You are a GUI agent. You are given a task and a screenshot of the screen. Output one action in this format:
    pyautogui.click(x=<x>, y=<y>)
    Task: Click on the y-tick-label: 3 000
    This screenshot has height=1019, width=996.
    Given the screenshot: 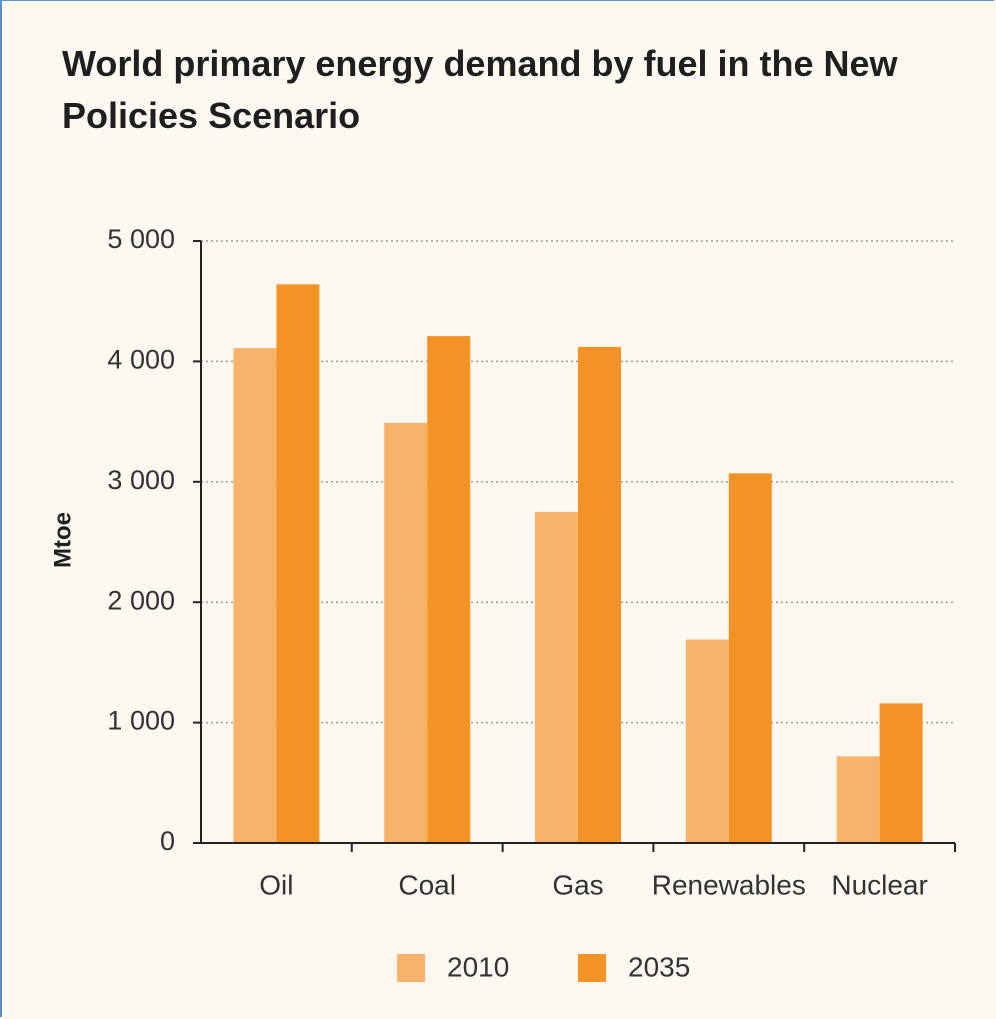 What is the action you would take?
    pyautogui.click(x=141, y=480)
    